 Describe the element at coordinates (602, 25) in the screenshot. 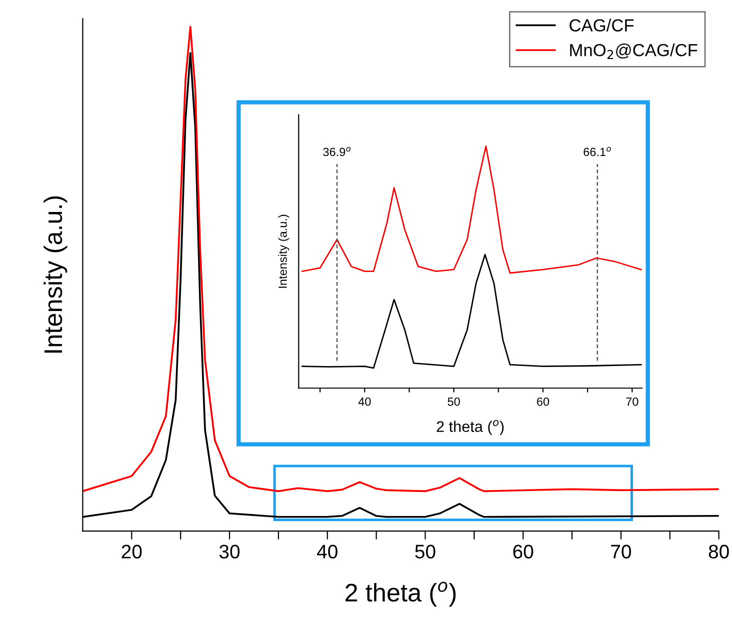

I see `legend-label: CAG/CF` at that location.